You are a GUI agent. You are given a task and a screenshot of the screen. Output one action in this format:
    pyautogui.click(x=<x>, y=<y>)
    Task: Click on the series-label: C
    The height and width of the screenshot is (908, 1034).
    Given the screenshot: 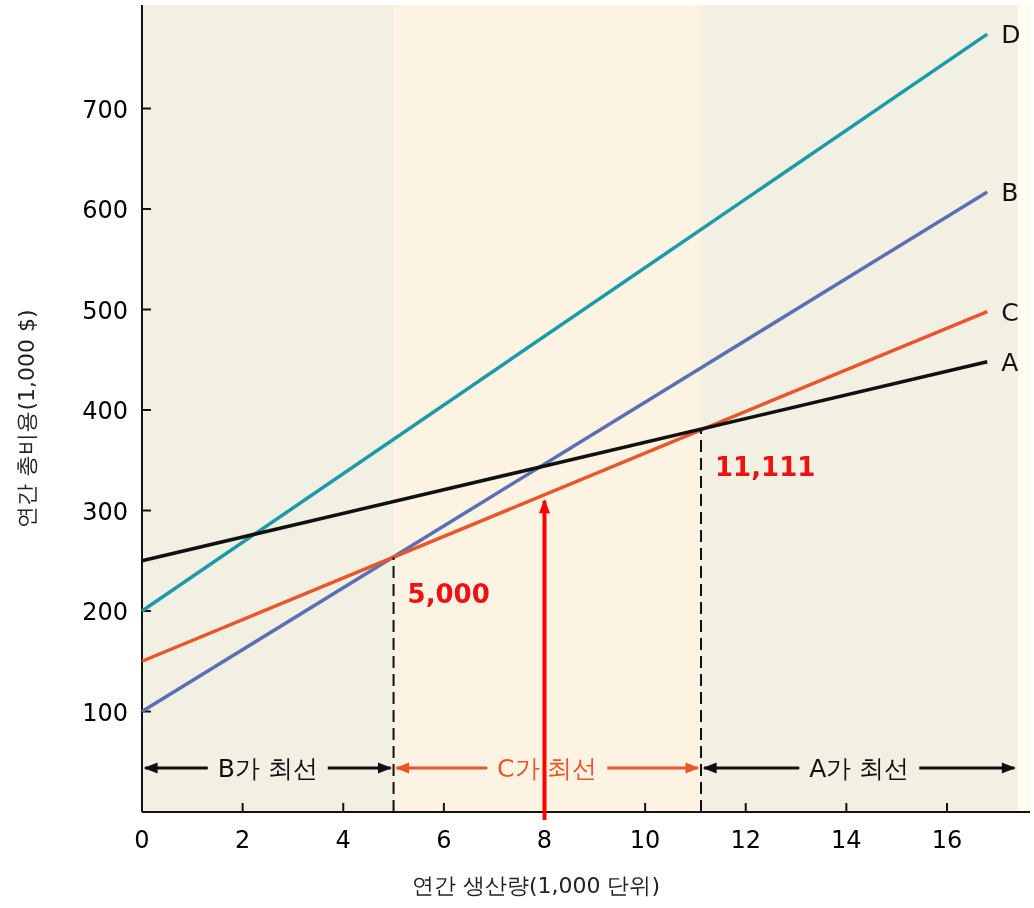 What is the action you would take?
    pyautogui.click(x=1010, y=312)
    